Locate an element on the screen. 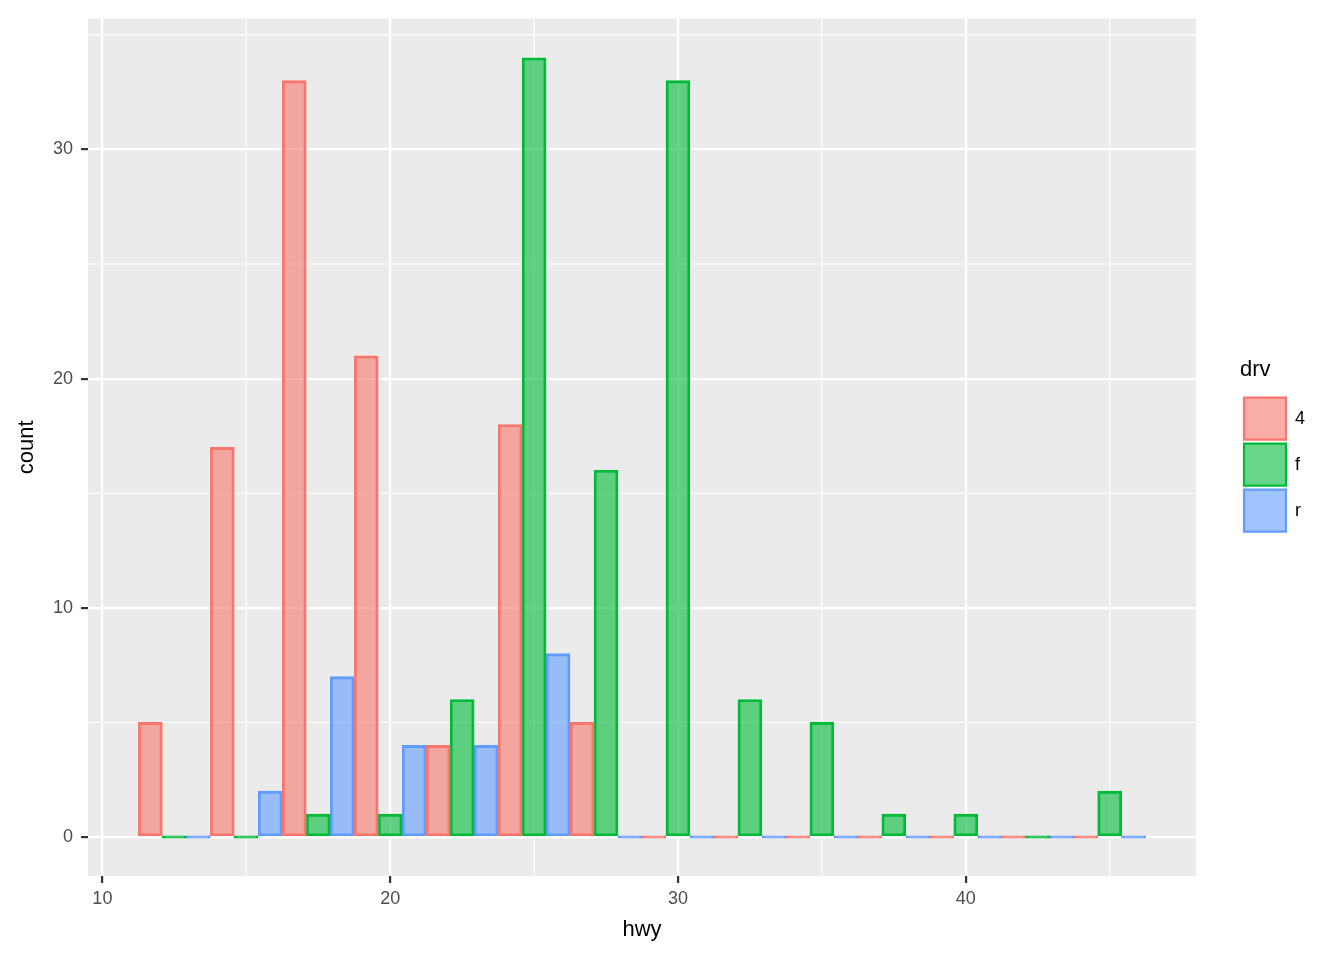 This screenshot has width=1344, height=960. legend-label: r is located at coordinates (1298, 509).